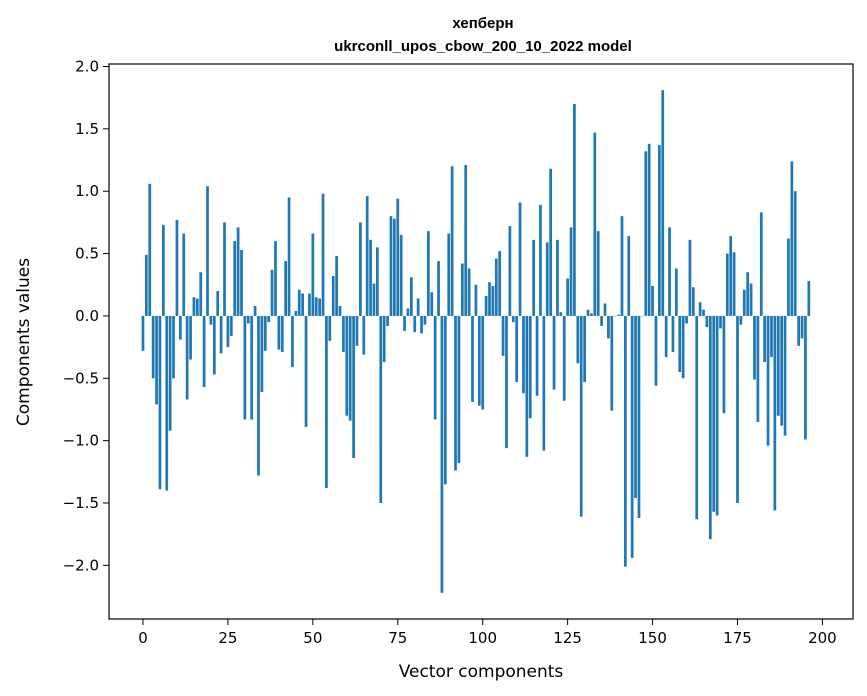  What do you see at coordinates (87, 129) in the screenshot?
I see `y-tick-label: 1.5` at bounding box center [87, 129].